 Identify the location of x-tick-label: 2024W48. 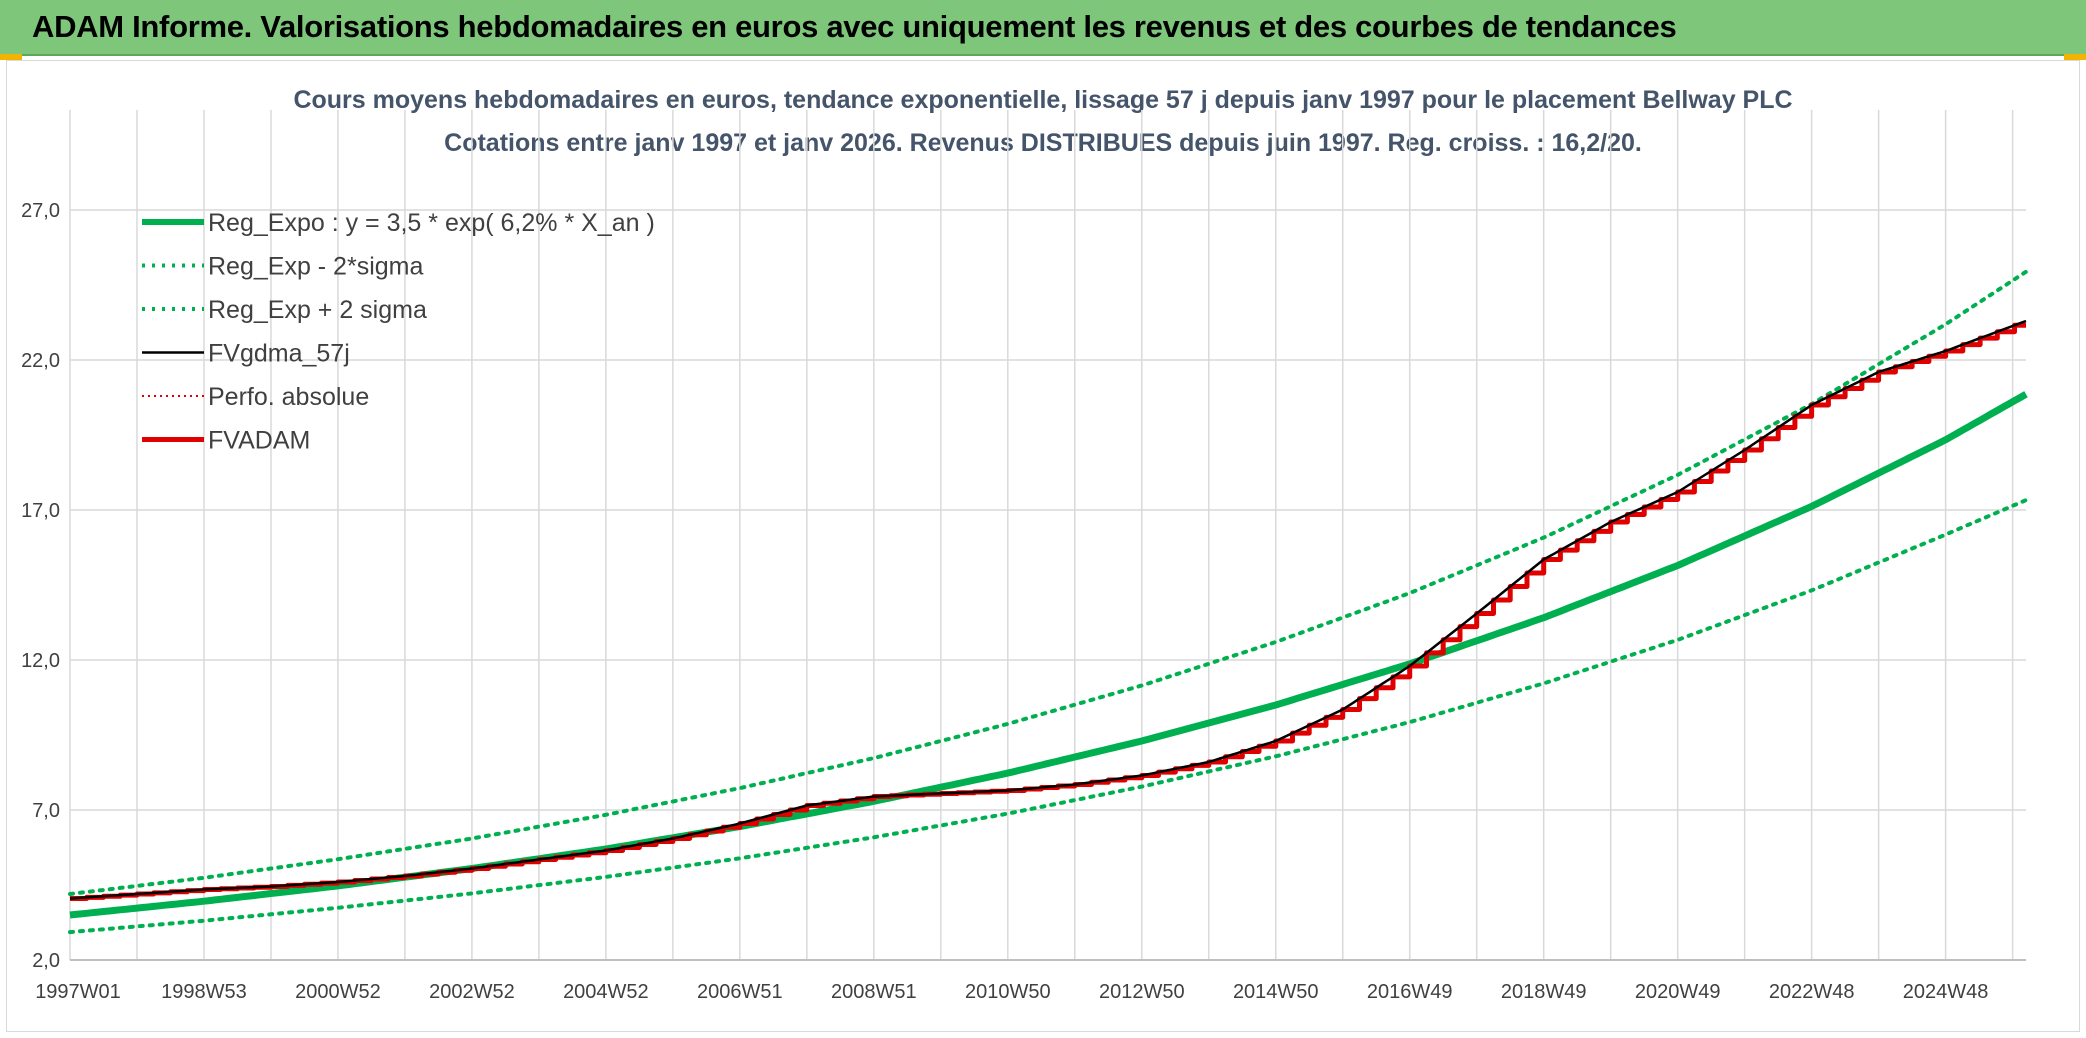
(1946, 992).